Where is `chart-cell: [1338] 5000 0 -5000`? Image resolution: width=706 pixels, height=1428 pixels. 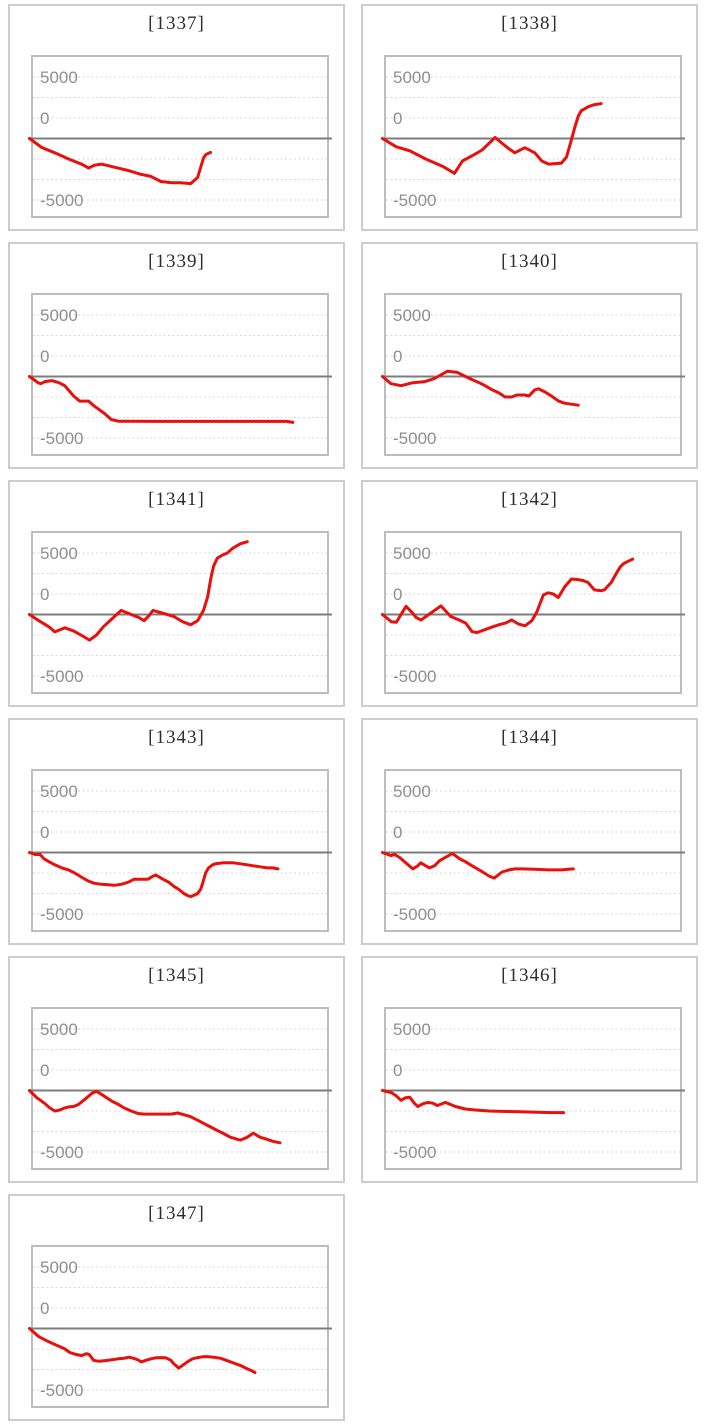
chart-cell: [1338] 5000 0 -5000 is located at coordinates (529, 119).